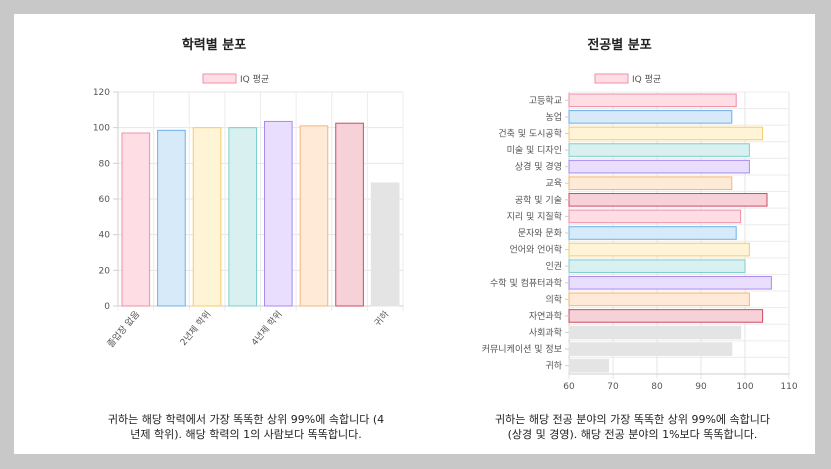 The height and width of the screenshot is (469, 831). What do you see at coordinates (266, 328) in the screenshot?
I see `x-tick-label: 4년제 학위` at bounding box center [266, 328].